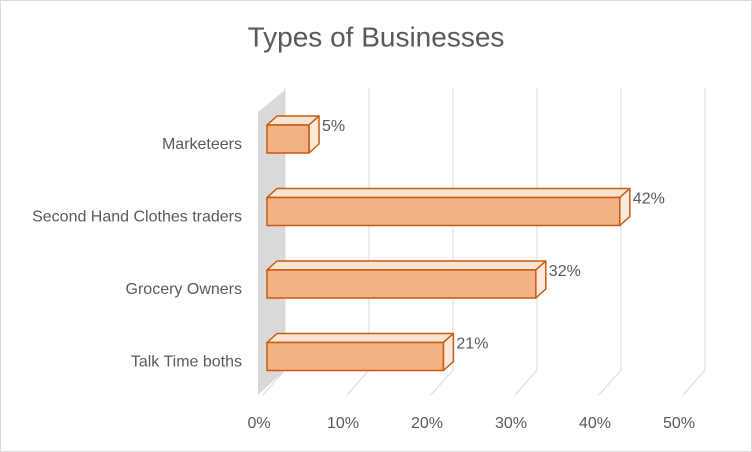  Describe the element at coordinates (258, 423) in the screenshot. I see `x-tick-label: 0%` at that location.